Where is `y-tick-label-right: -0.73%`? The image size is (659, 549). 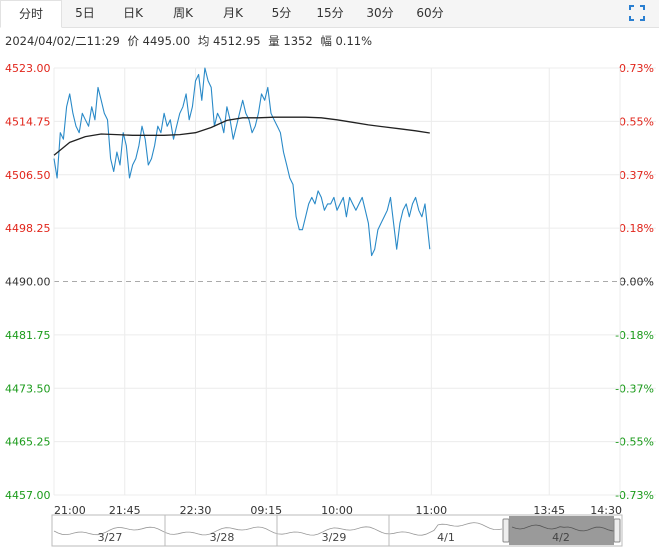
y-tick-label-right: -0.73% is located at coordinates (634, 495).